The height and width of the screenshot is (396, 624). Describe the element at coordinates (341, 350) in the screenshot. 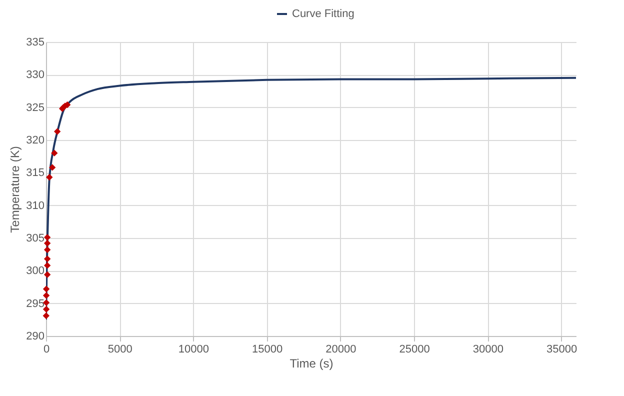

I see `x-tick-label: 20000` at that location.